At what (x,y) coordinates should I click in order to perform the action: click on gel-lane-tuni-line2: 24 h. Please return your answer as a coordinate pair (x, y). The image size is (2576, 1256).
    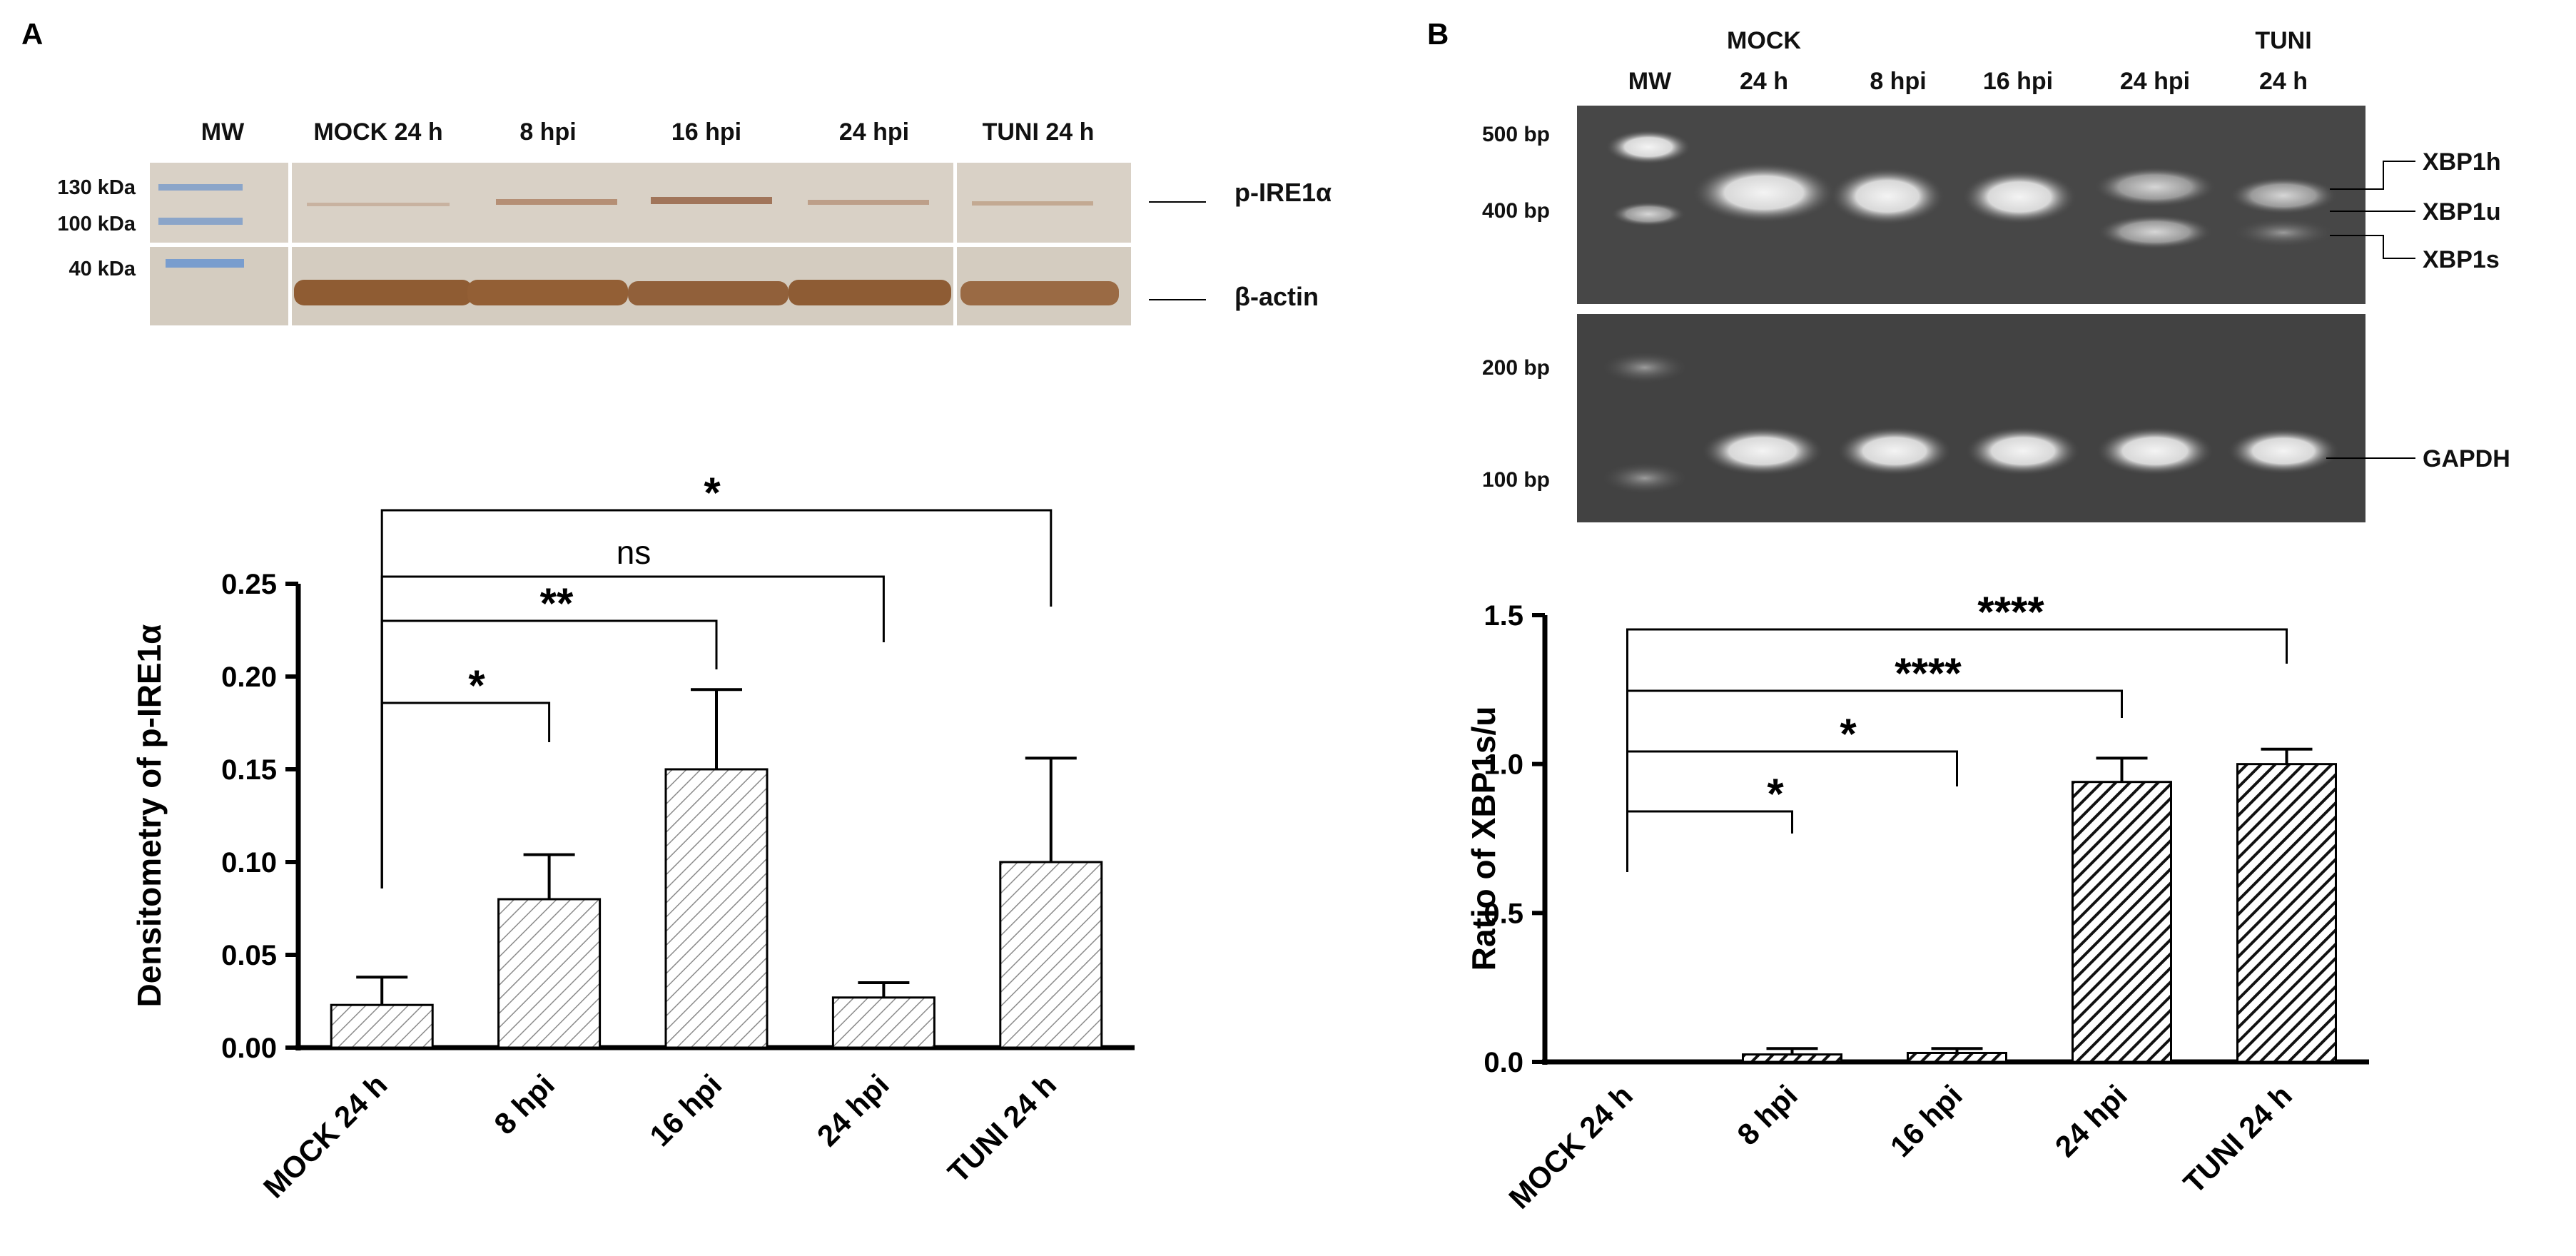
    Looking at the image, I should click on (2283, 81).